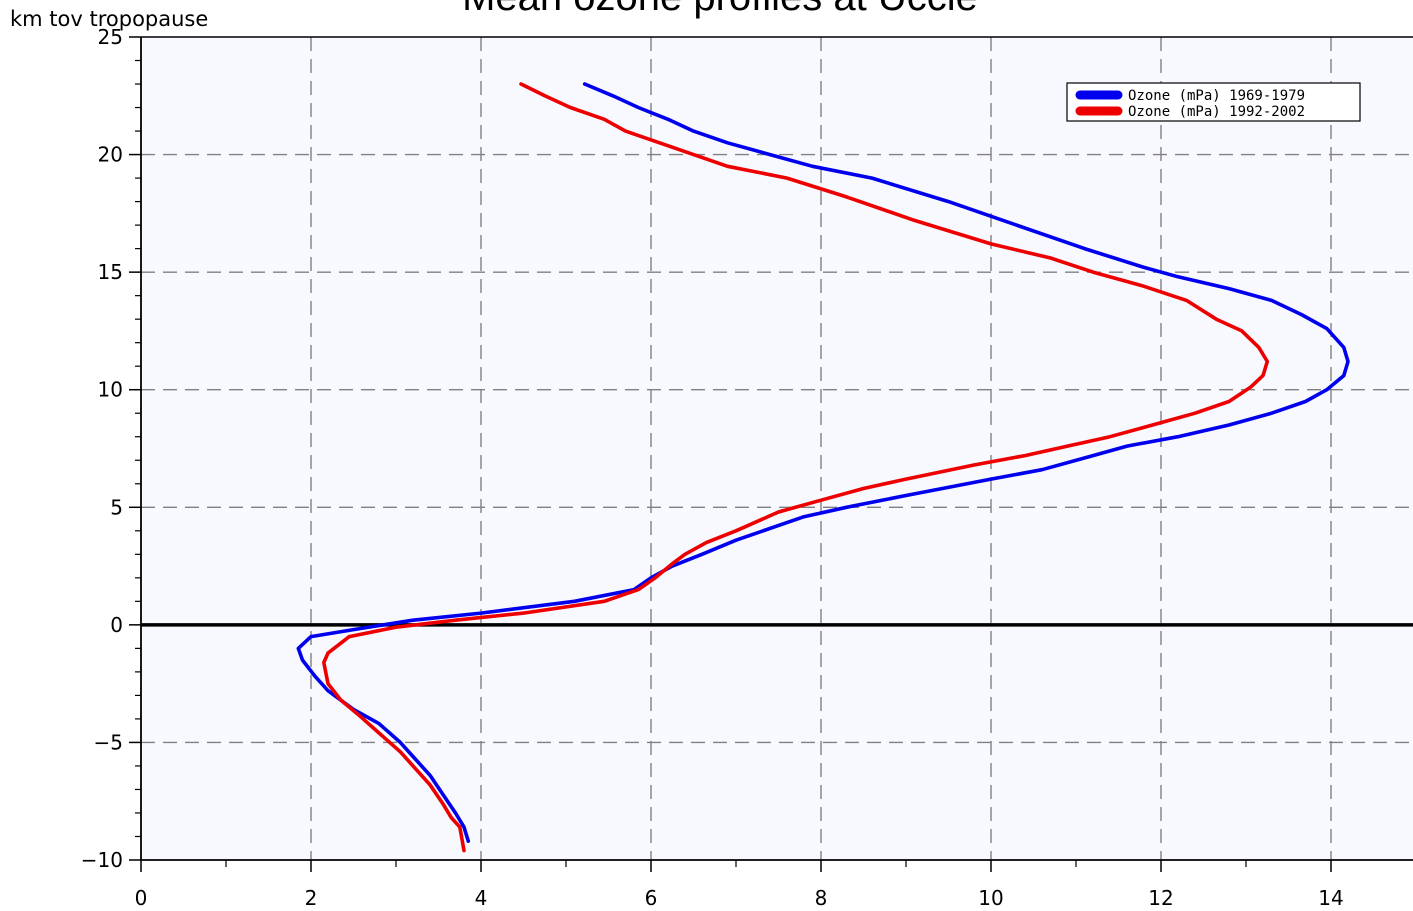 The height and width of the screenshot is (911, 1413). Describe the element at coordinates (1216, 96) in the screenshot. I see `legend-entry-series-1: Ozone (mPa) 1969-1979` at that location.